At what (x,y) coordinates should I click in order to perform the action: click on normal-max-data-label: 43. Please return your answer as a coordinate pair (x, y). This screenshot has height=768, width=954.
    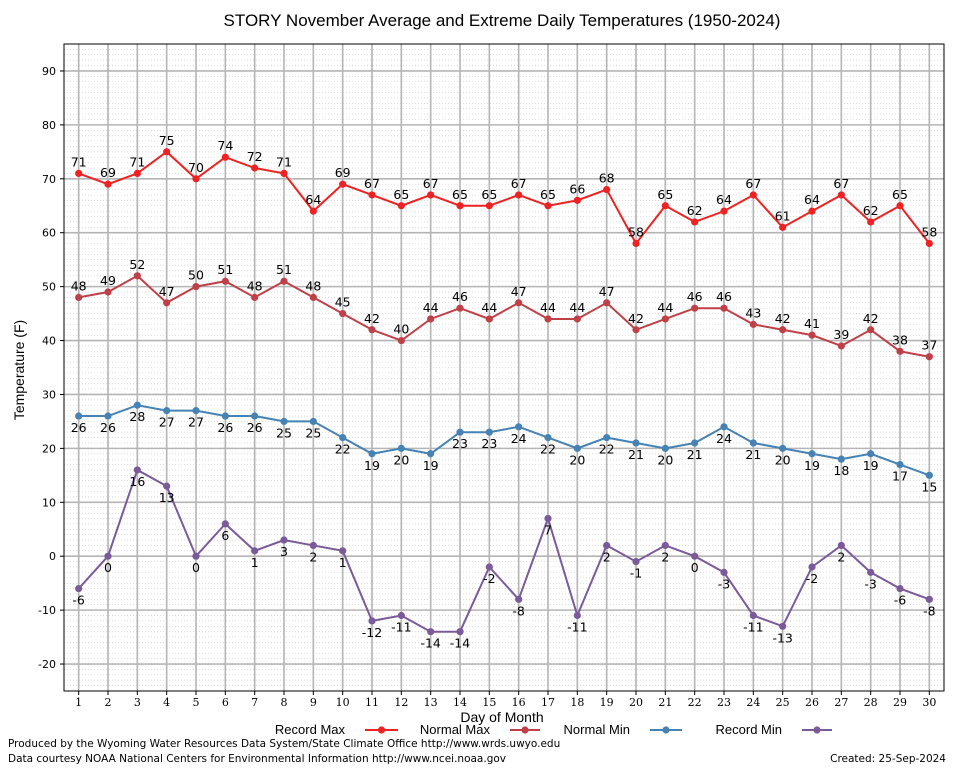
    Looking at the image, I should click on (753, 312).